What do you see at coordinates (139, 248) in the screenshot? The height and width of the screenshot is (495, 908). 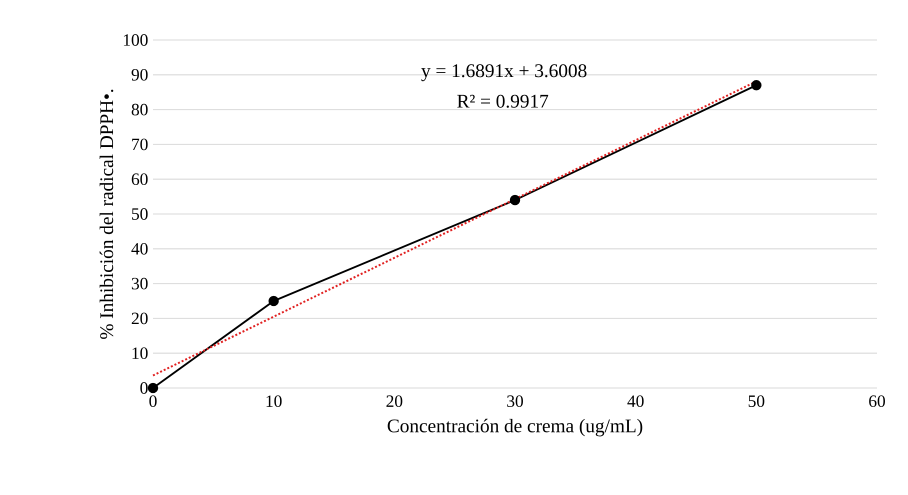 I see `y-tick-label: 40` at bounding box center [139, 248].